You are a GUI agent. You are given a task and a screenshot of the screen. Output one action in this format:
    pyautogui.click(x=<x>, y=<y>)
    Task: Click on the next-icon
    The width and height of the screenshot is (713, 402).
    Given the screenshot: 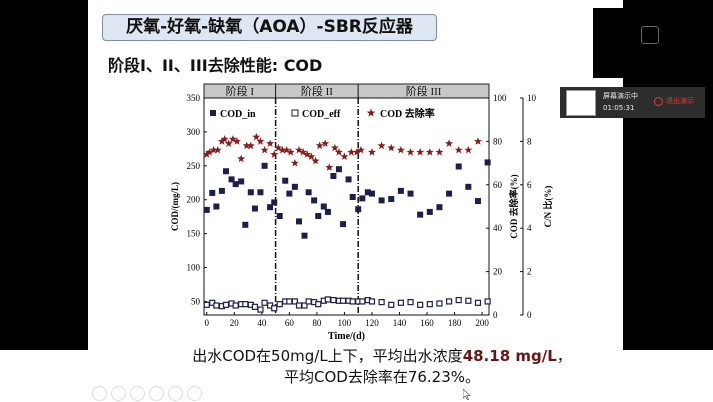 What is the action you would take?
    pyautogui.click(x=118, y=393)
    